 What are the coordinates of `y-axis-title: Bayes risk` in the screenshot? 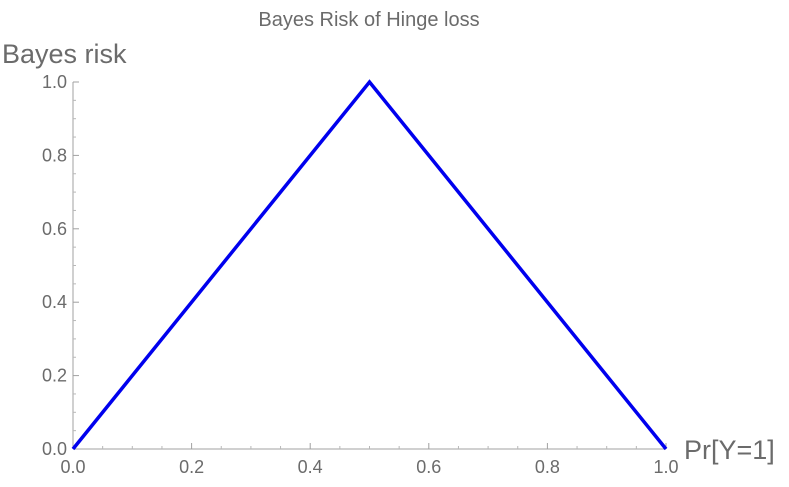 It's located at (64, 54).